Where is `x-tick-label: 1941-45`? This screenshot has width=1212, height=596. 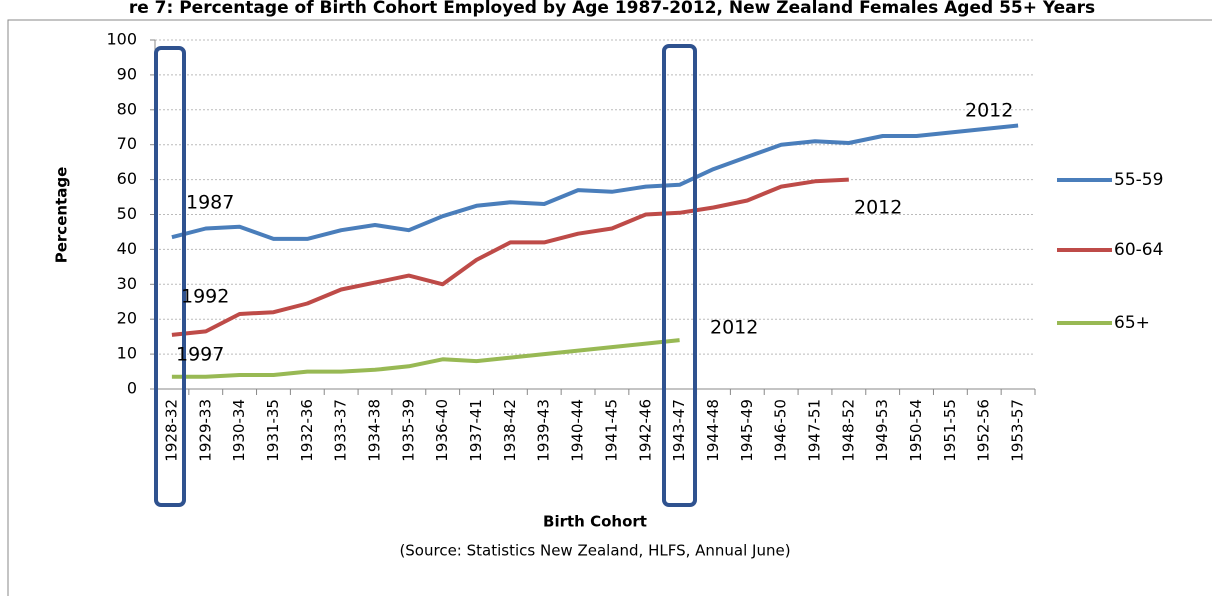 x-tick-label: 1941-45 is located at coordinates (611, 430).